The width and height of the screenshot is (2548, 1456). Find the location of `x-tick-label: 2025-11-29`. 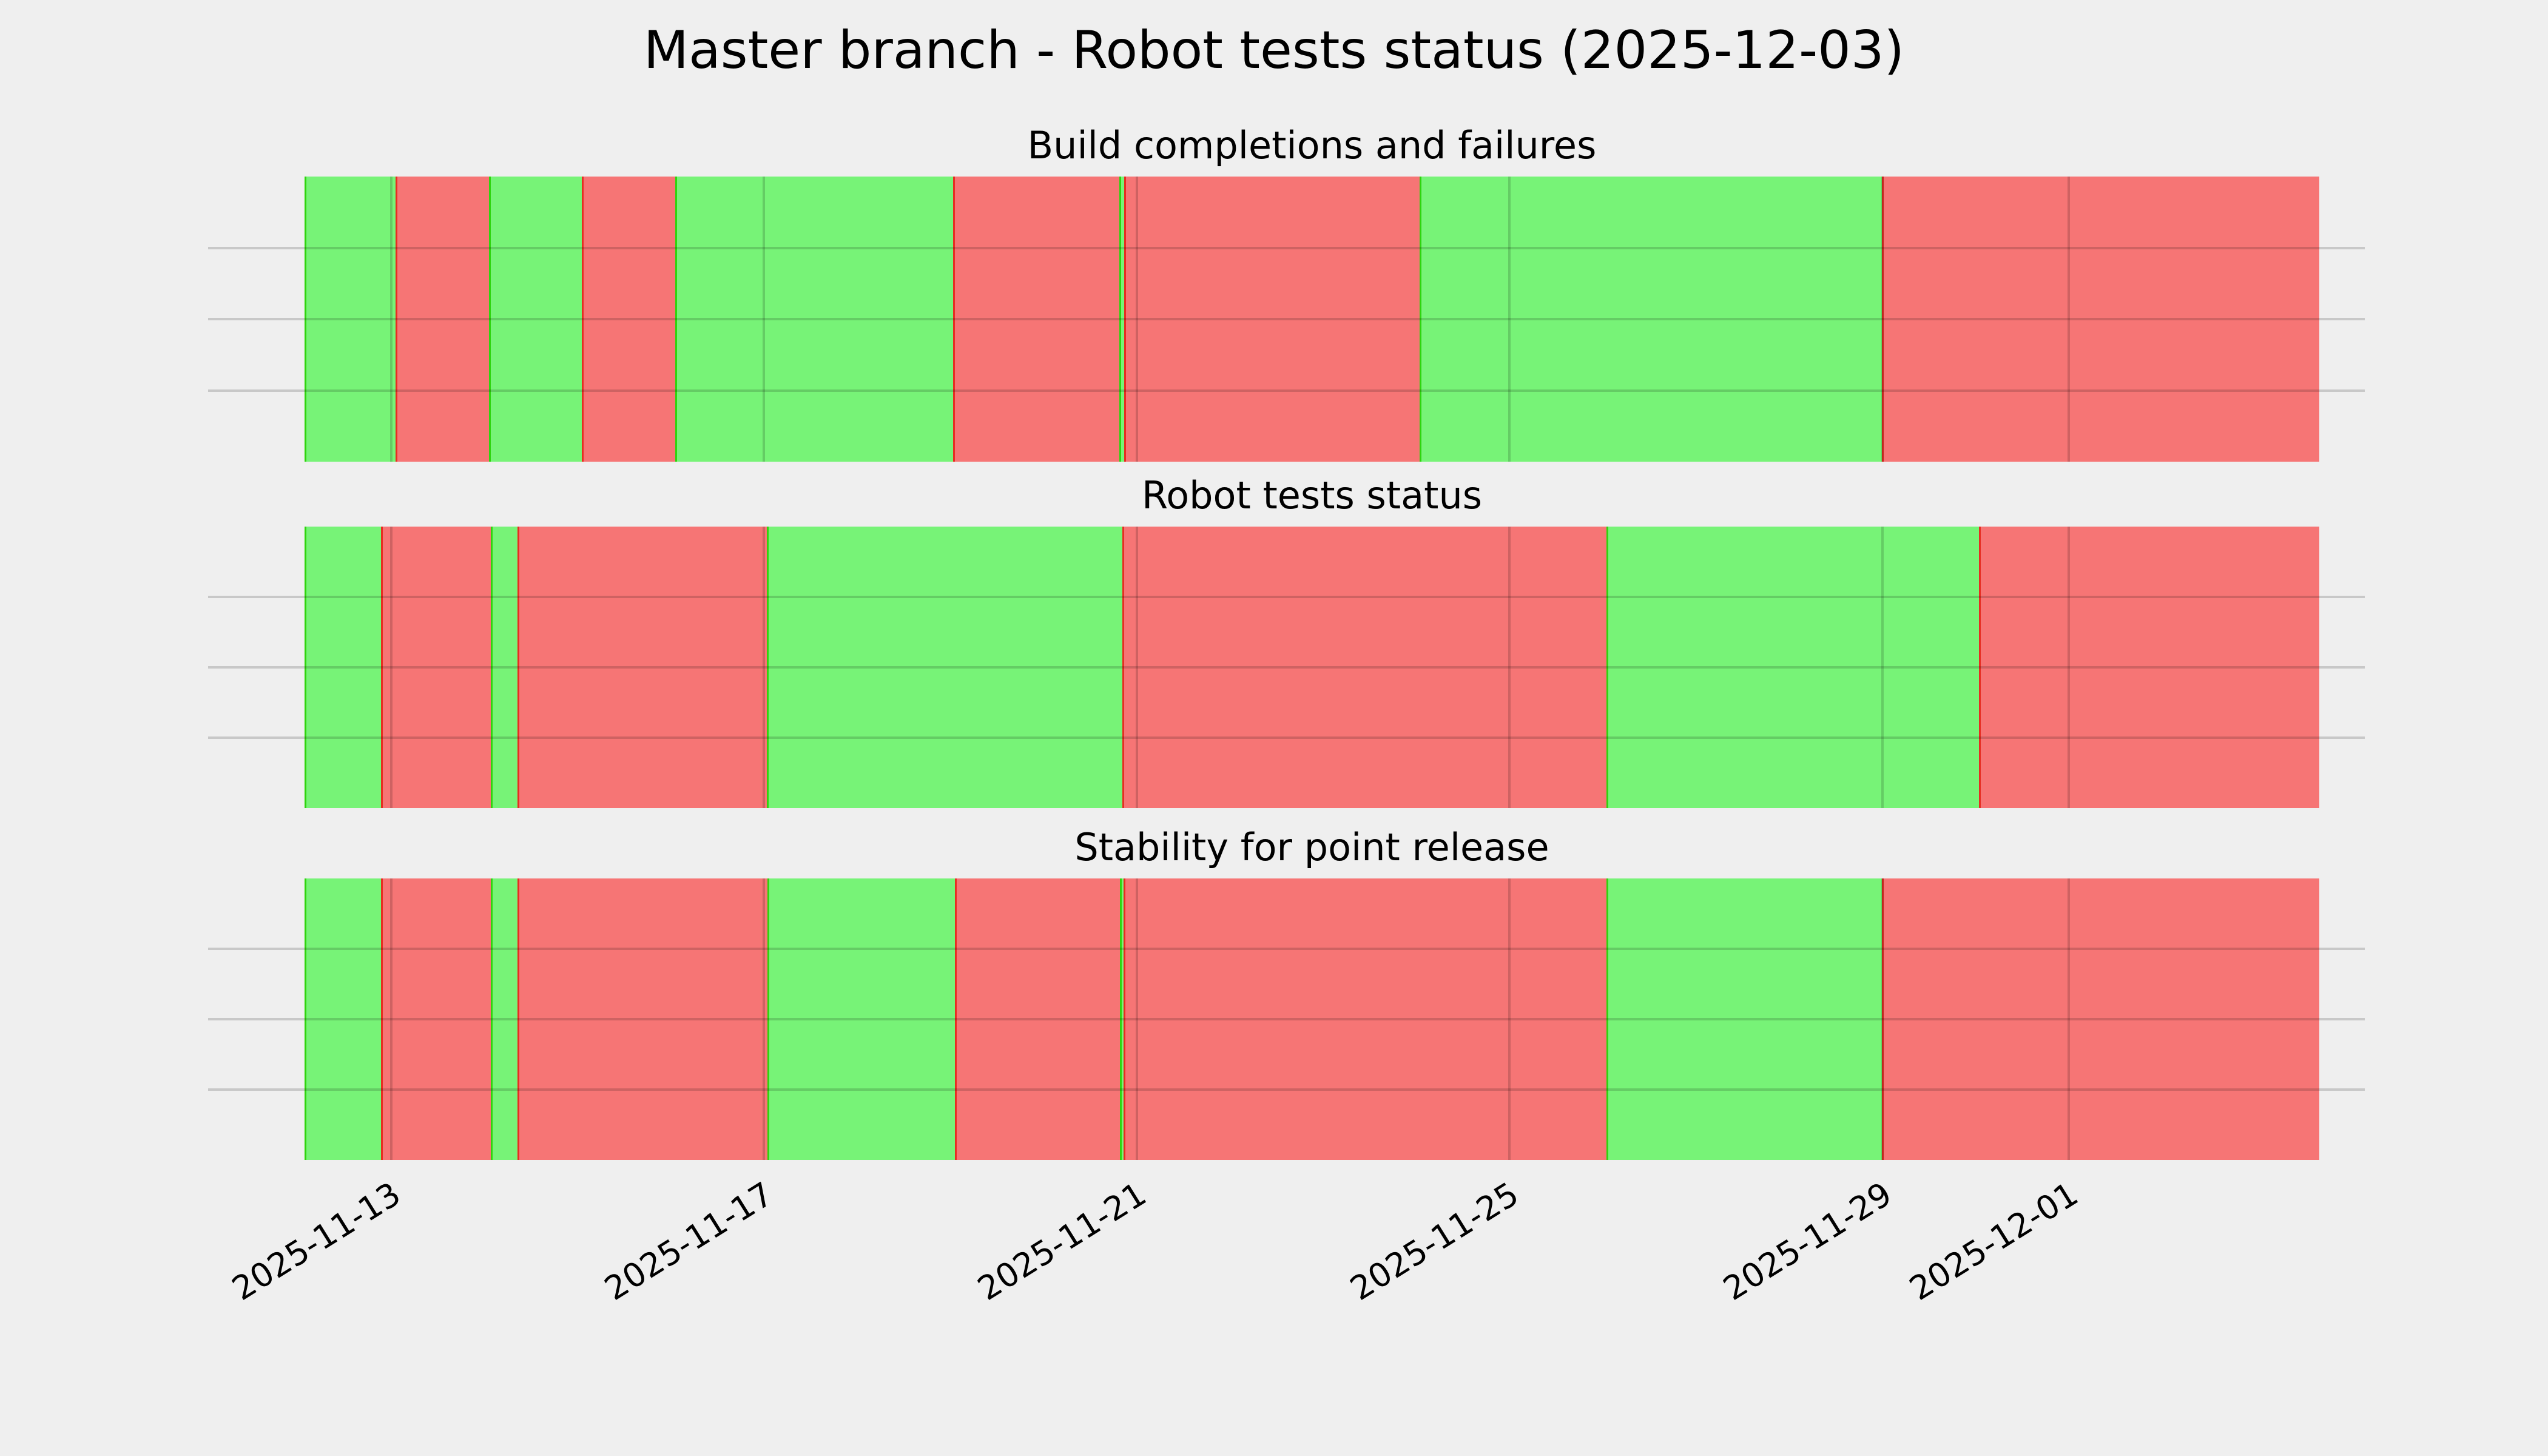

x-tick-label: 2025-11-29 is located at coordinates (1807, 1242).